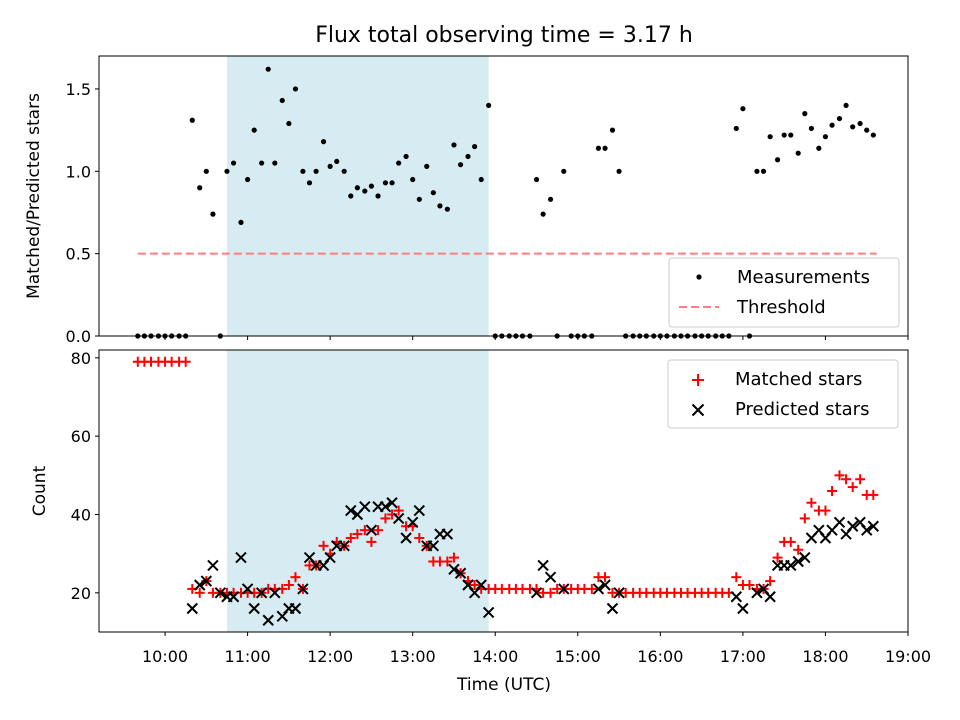 The height and width of the screenshot is (720, 960). What do you see at coordinates (78, 336) in the screenshot?
I see `top-y-tick-label: 0.0` at bounding box center [78, 336].